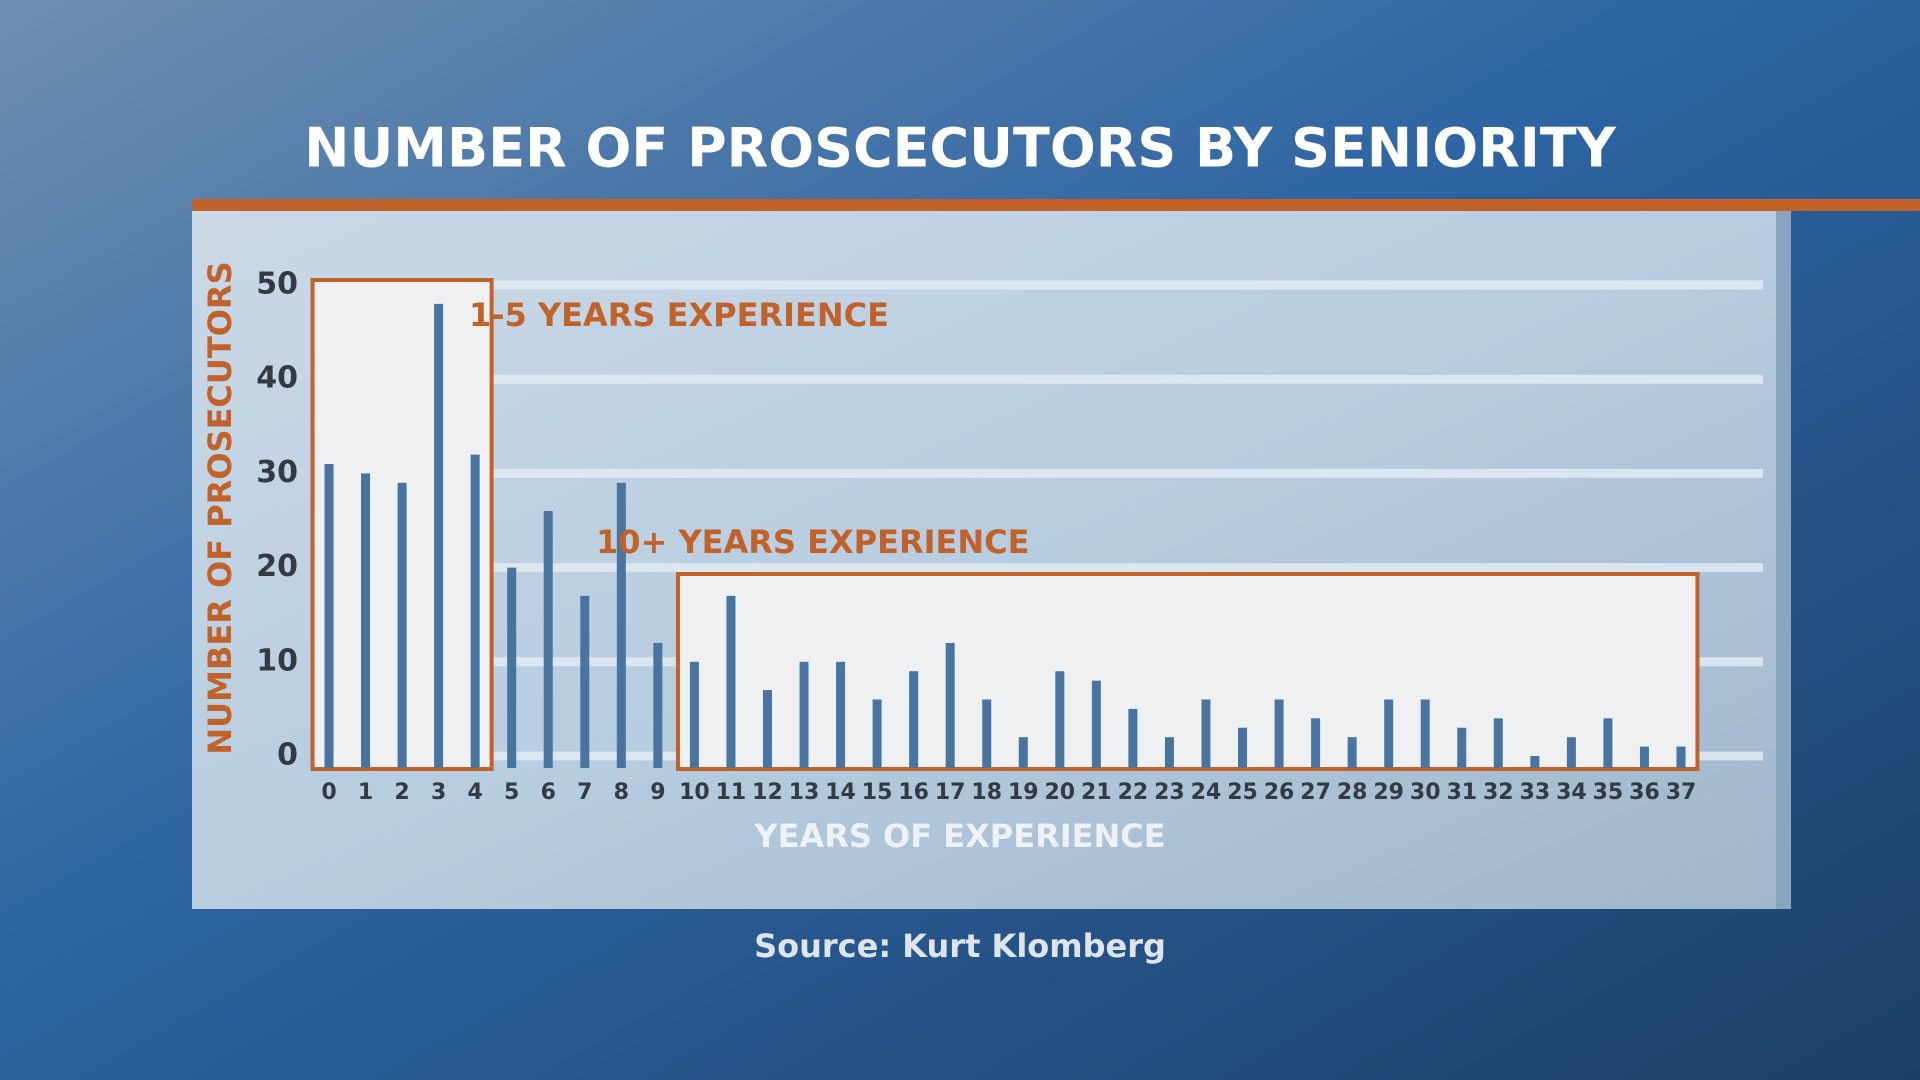  What do you see at coordinates (1608, 792) in the screenshot?
I see `x-tick-label: 35` at bounding box center [1608, 792].